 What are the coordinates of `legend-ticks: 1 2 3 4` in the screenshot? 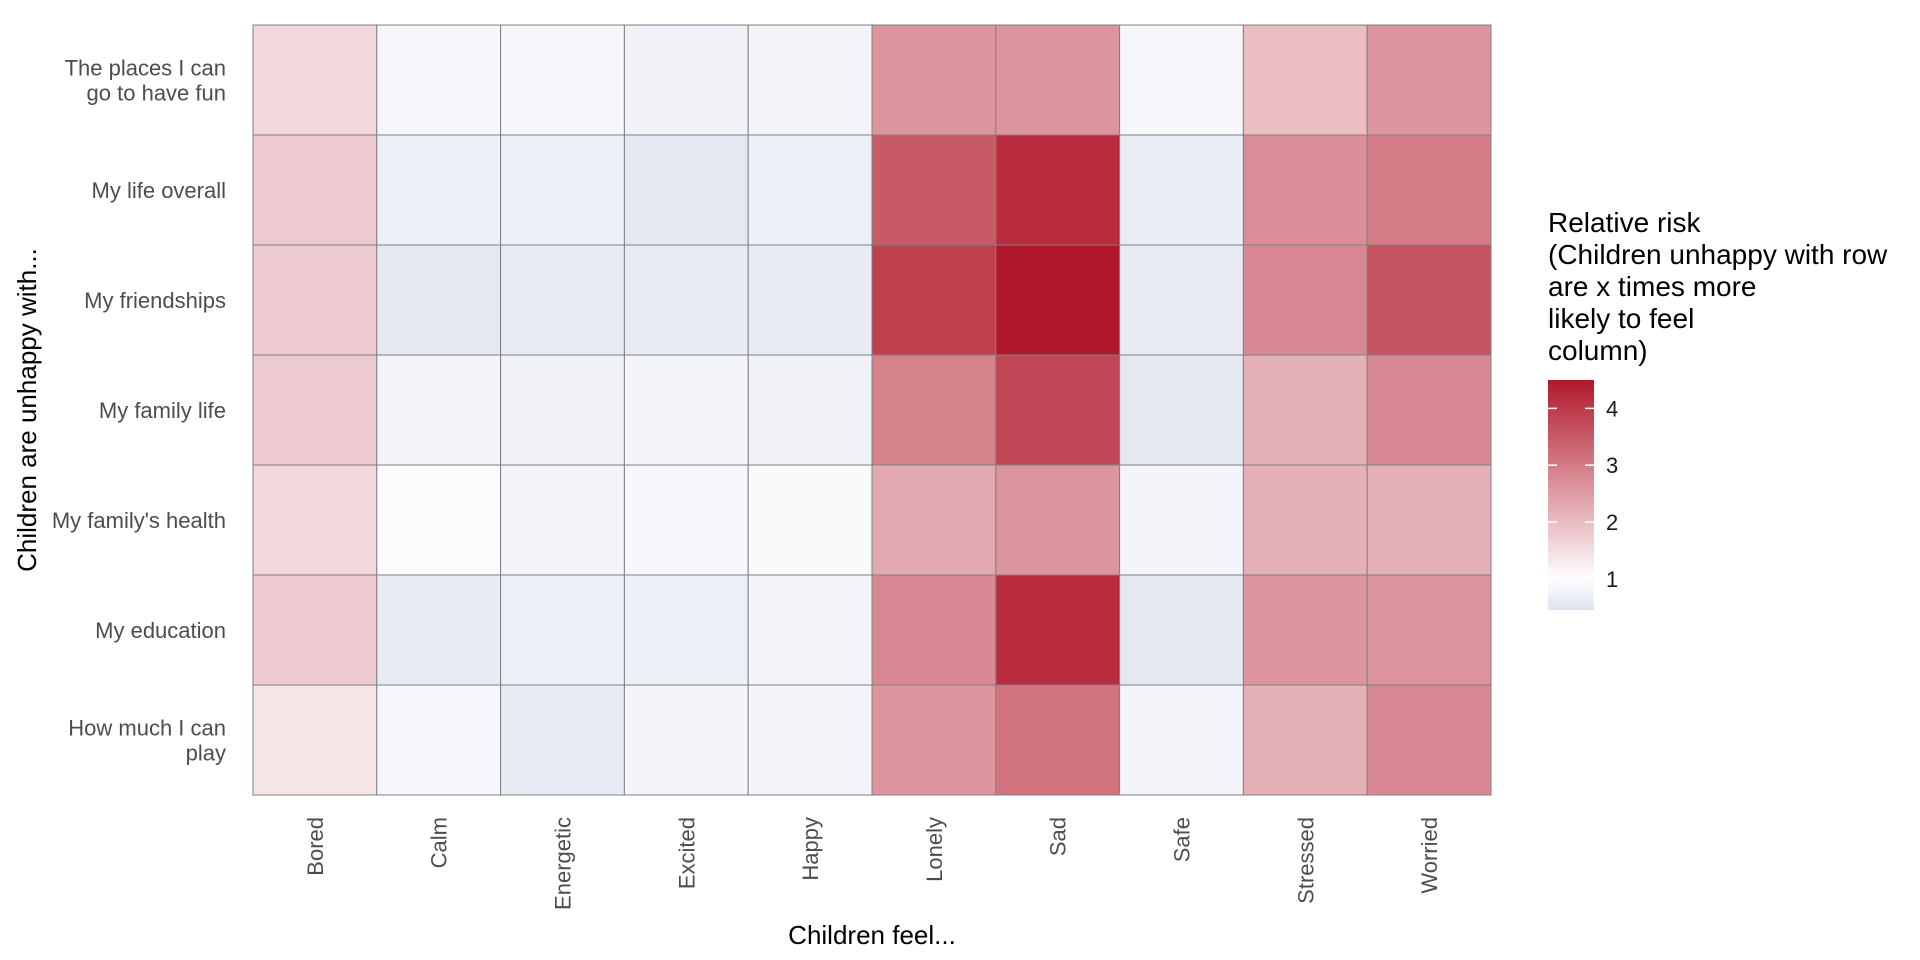 It's located at (1583, 494).